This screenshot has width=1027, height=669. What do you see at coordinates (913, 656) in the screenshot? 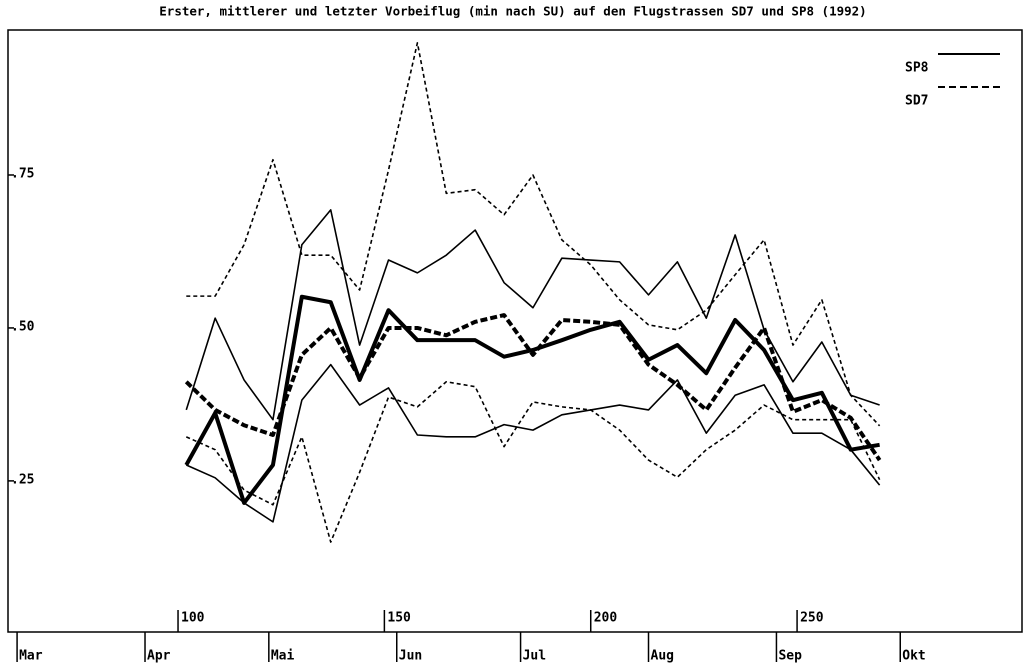
I see `month-label: Okt` at bounding box center [913, 656].